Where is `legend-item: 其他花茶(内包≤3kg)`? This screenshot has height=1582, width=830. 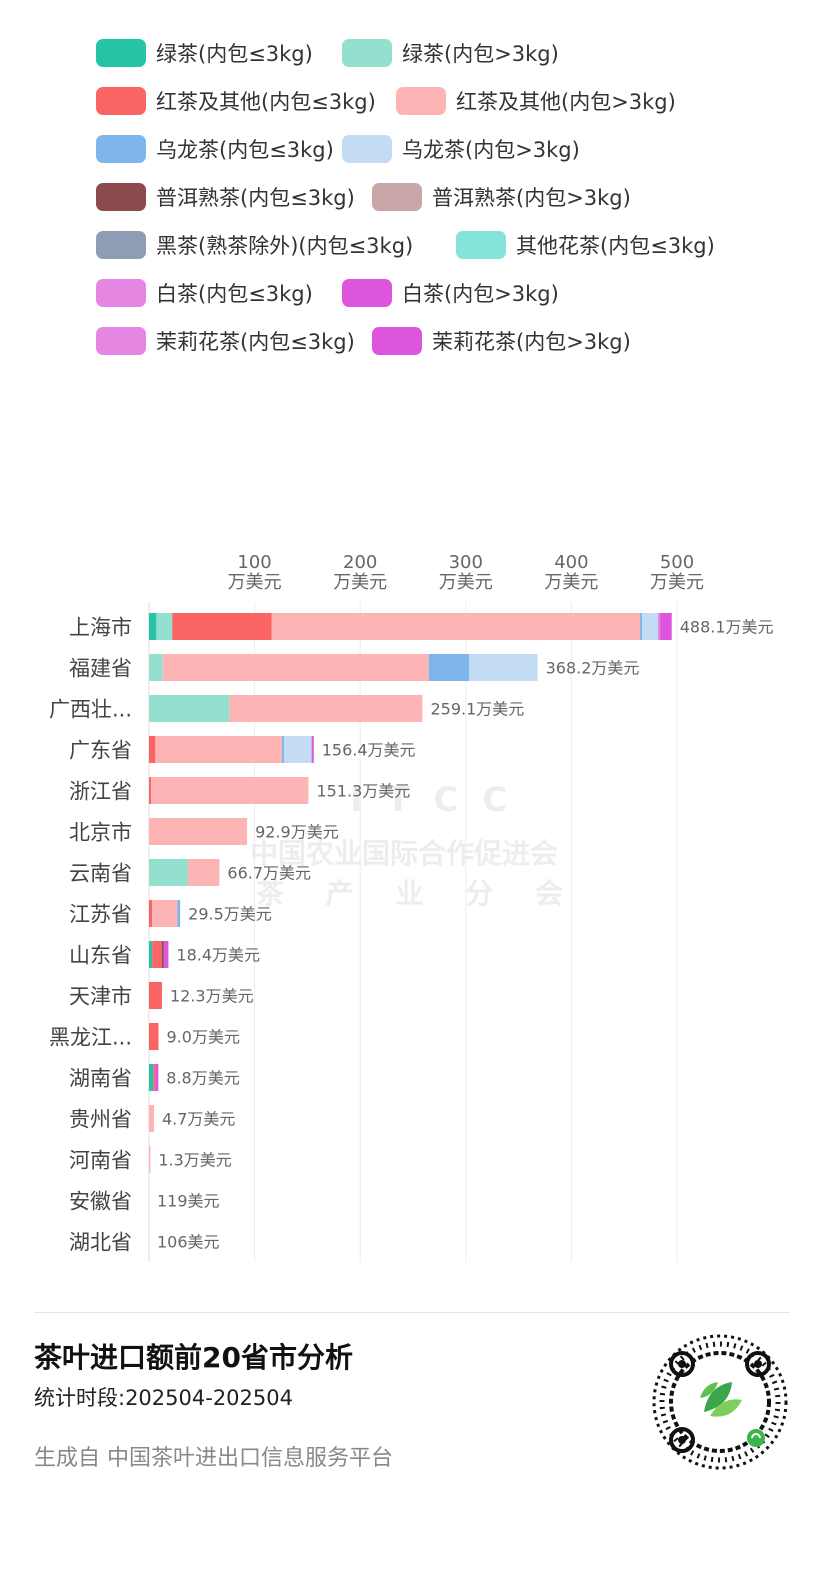
legend-item: 其他花茶(内包≤3kg) is located at coordinates (585, 245).